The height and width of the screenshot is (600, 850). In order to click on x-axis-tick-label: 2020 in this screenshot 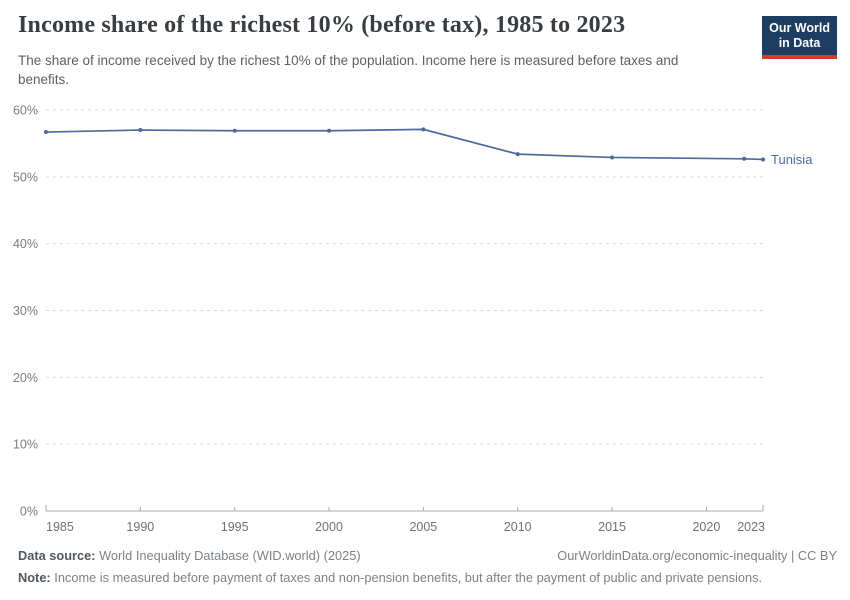, I will do `click(706, 527)`.